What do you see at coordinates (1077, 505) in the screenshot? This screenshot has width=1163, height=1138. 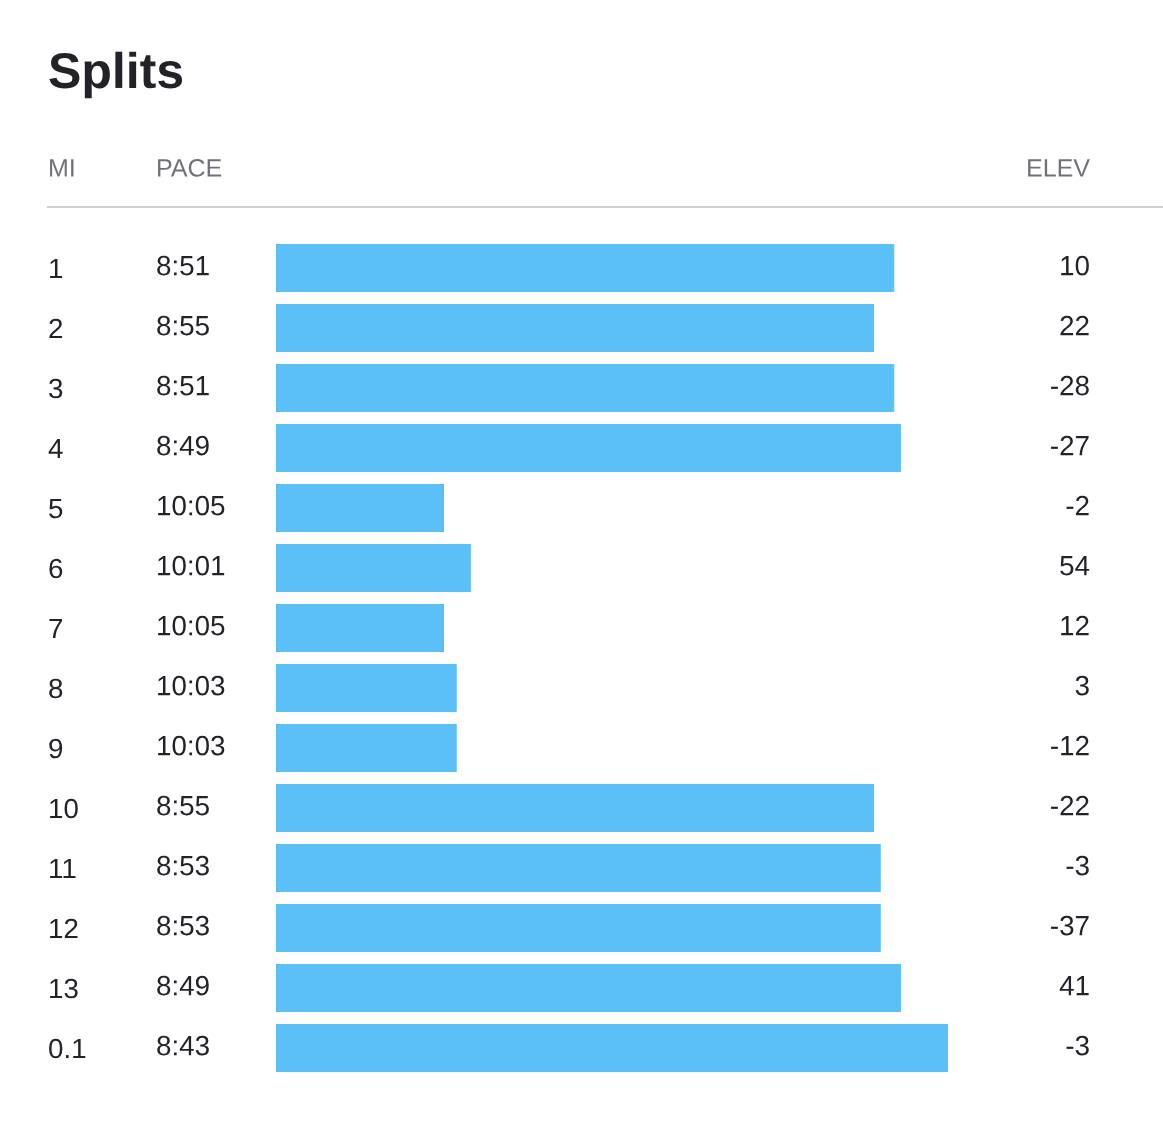 I see `text: -2` at bounding box center [1077, 505].